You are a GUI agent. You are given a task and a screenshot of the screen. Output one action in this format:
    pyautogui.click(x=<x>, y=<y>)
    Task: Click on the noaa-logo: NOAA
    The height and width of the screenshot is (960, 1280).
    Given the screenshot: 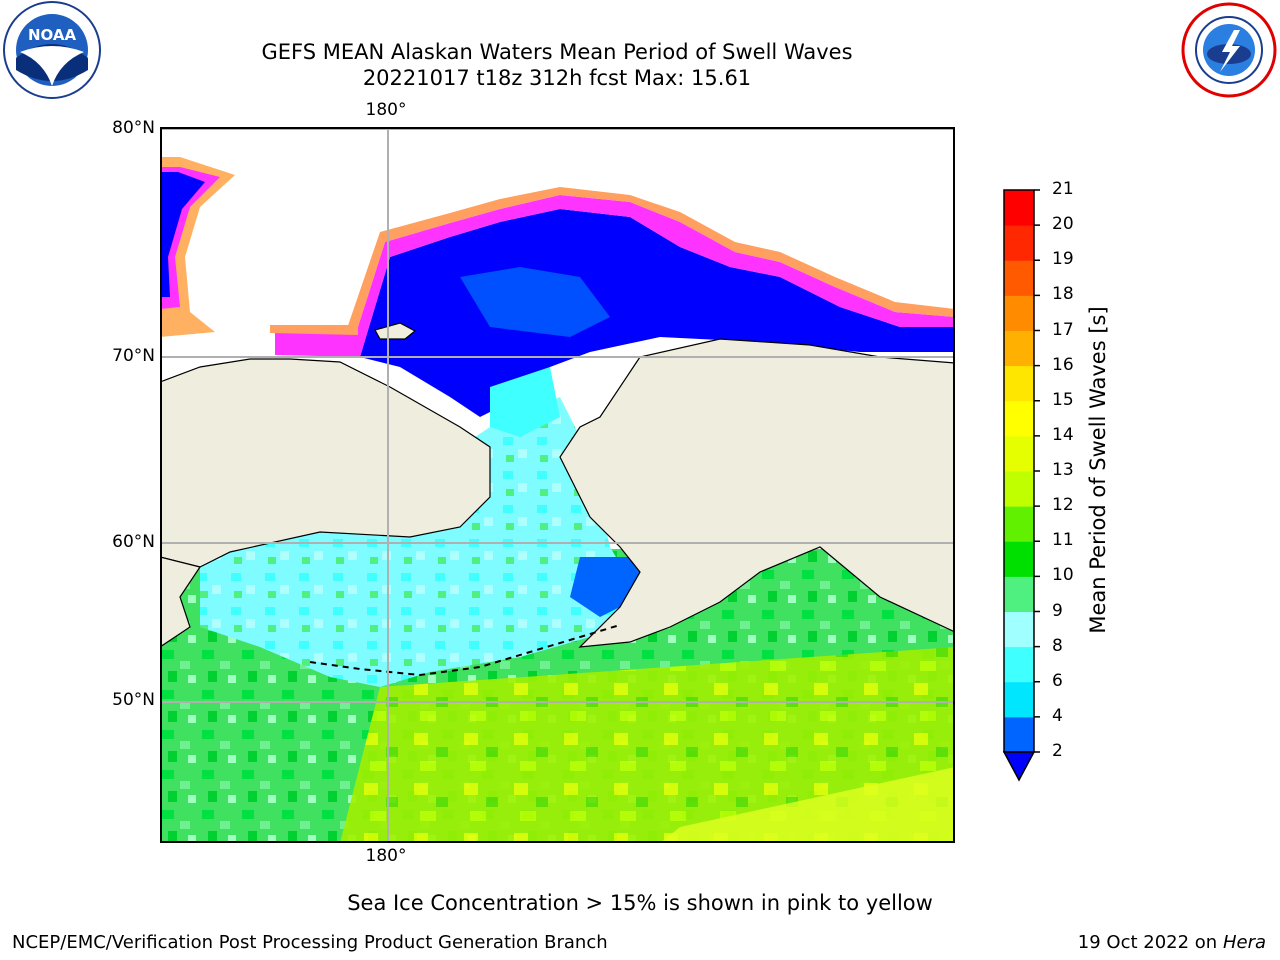 What is the action you would take?
    pyautogui.click(x=52, y=50)
    